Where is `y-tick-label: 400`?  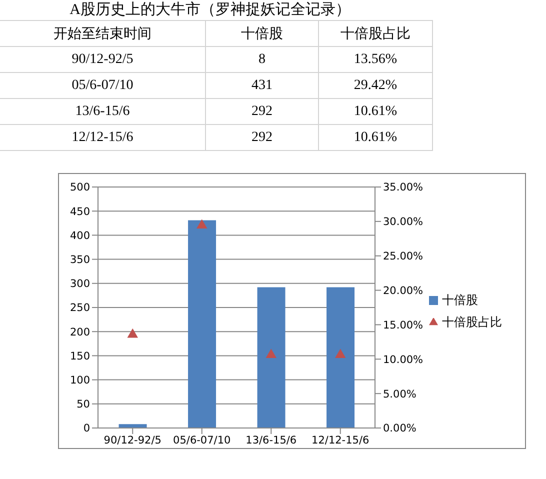 y-tick-label: 400 is located at coordinates (80, 236).